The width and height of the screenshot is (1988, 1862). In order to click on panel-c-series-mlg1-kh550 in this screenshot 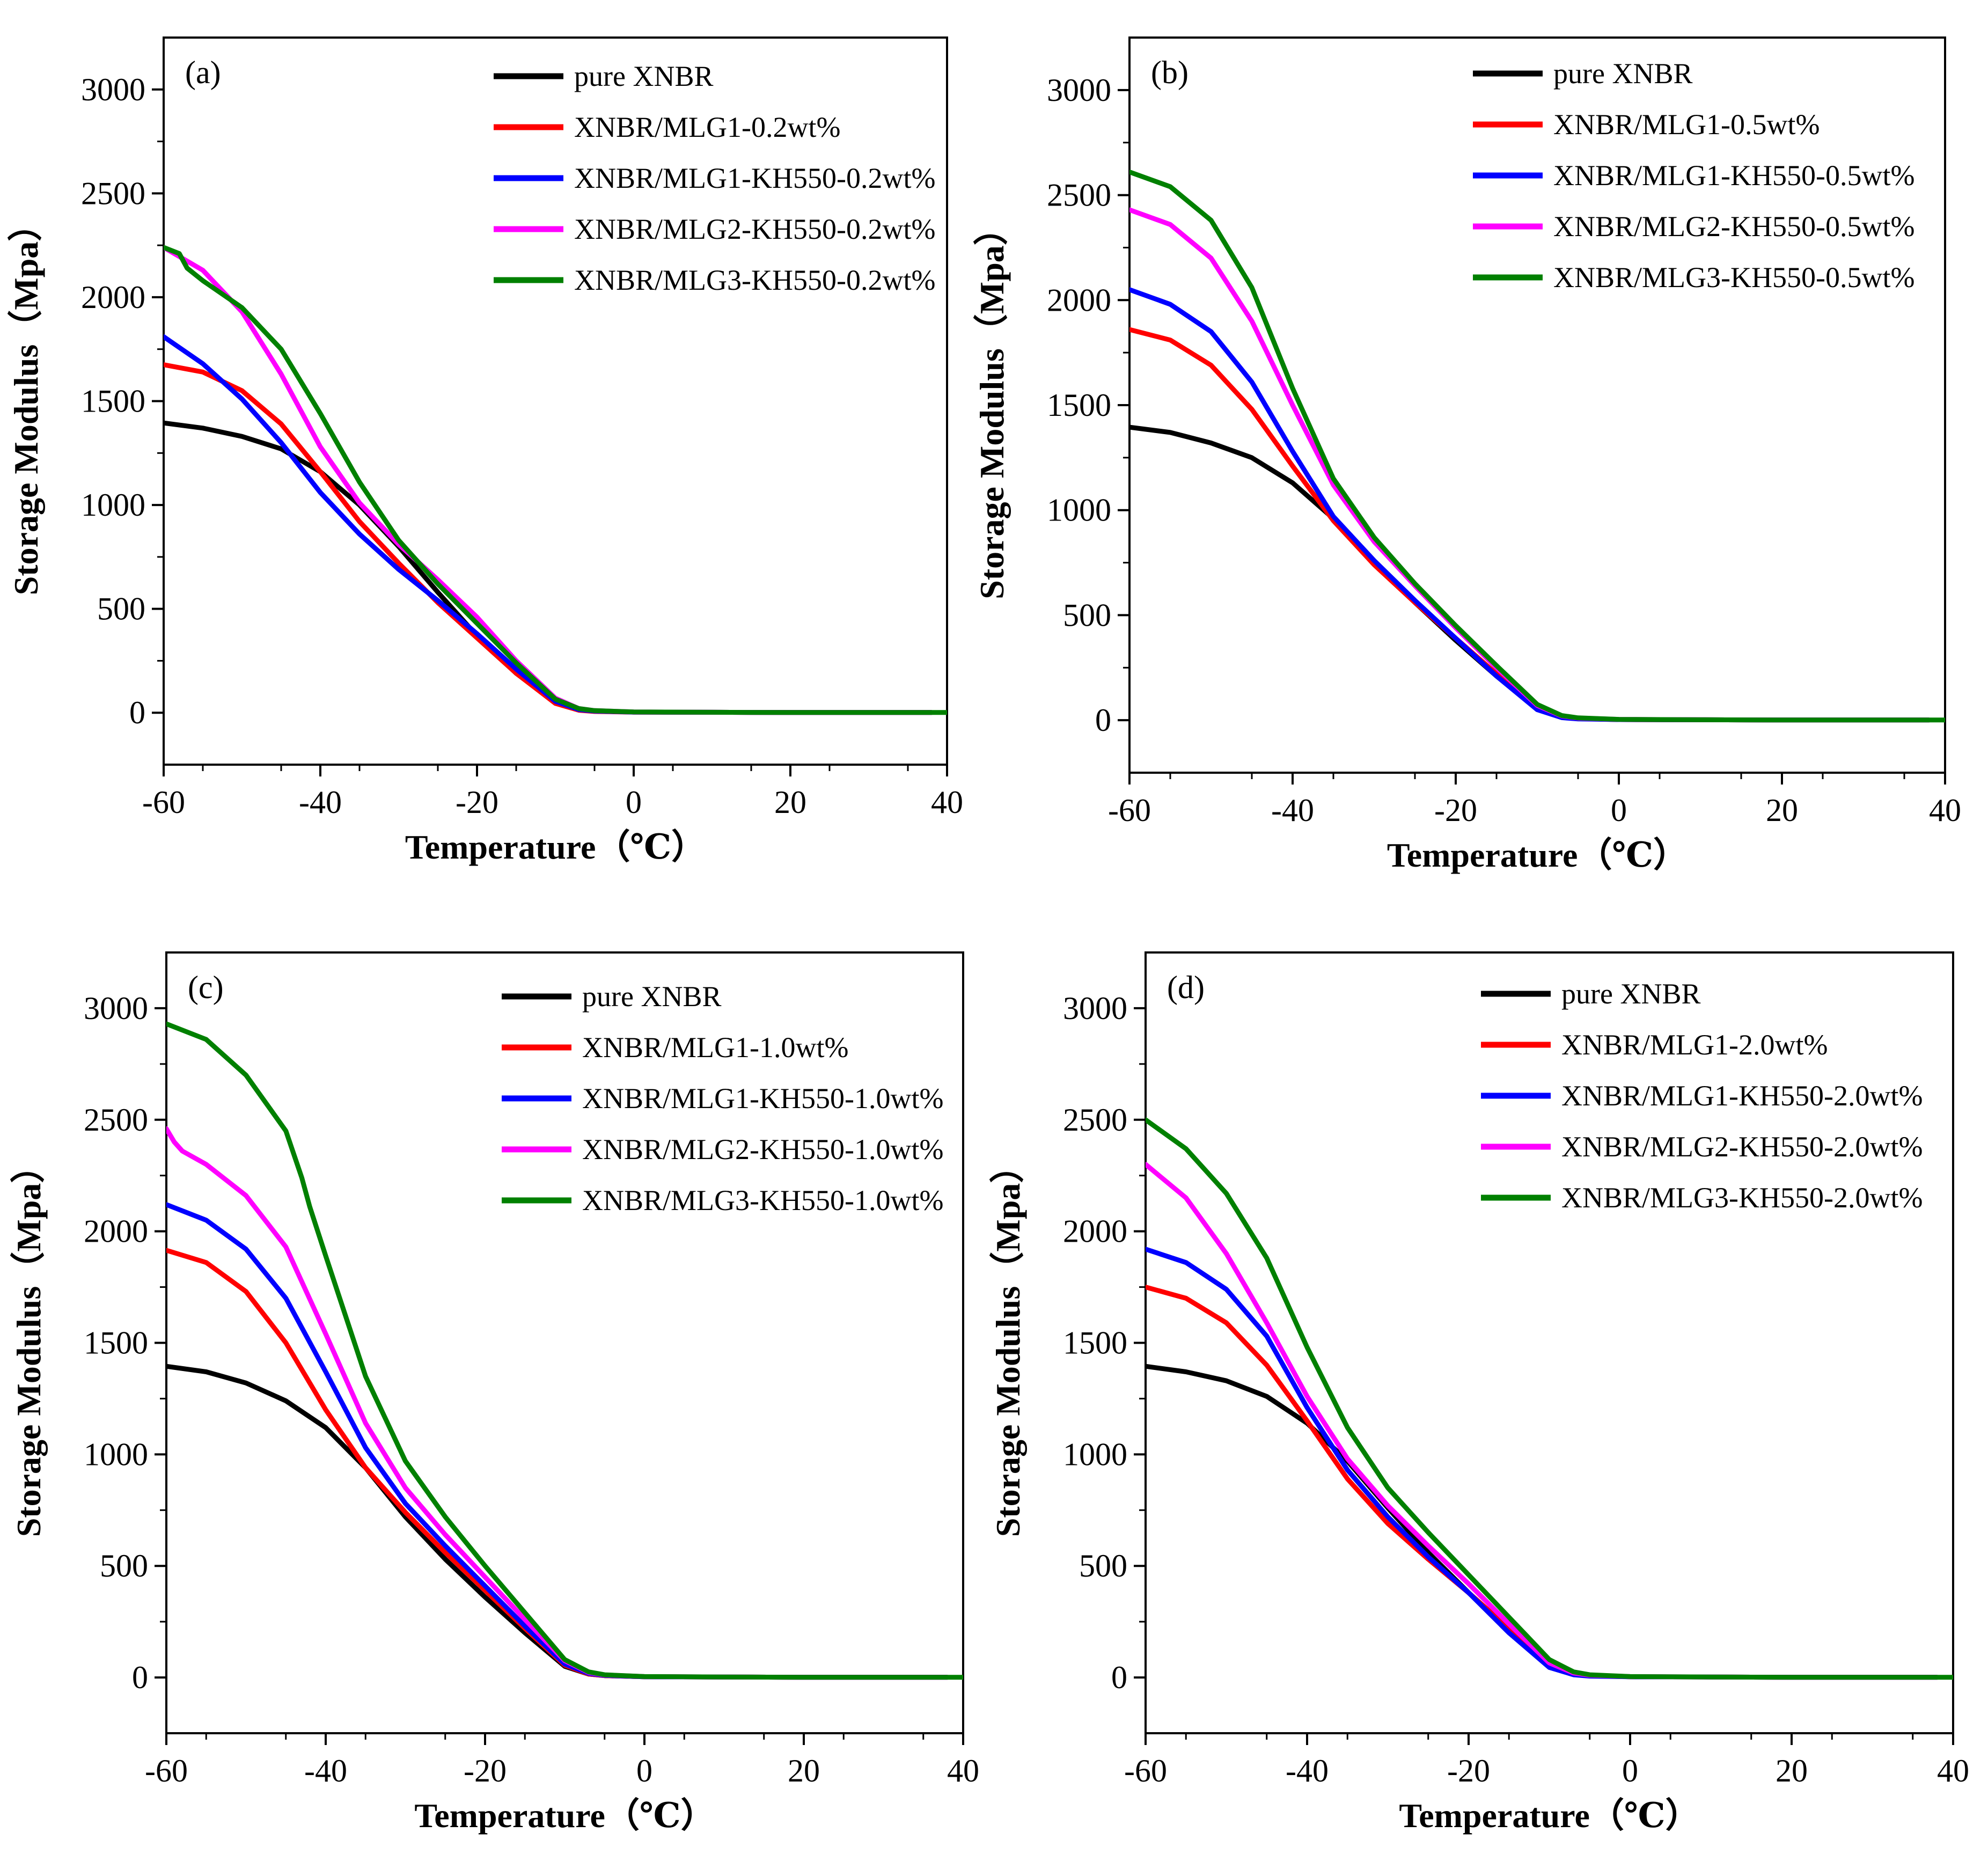, I will do `click(558, 1441)`.